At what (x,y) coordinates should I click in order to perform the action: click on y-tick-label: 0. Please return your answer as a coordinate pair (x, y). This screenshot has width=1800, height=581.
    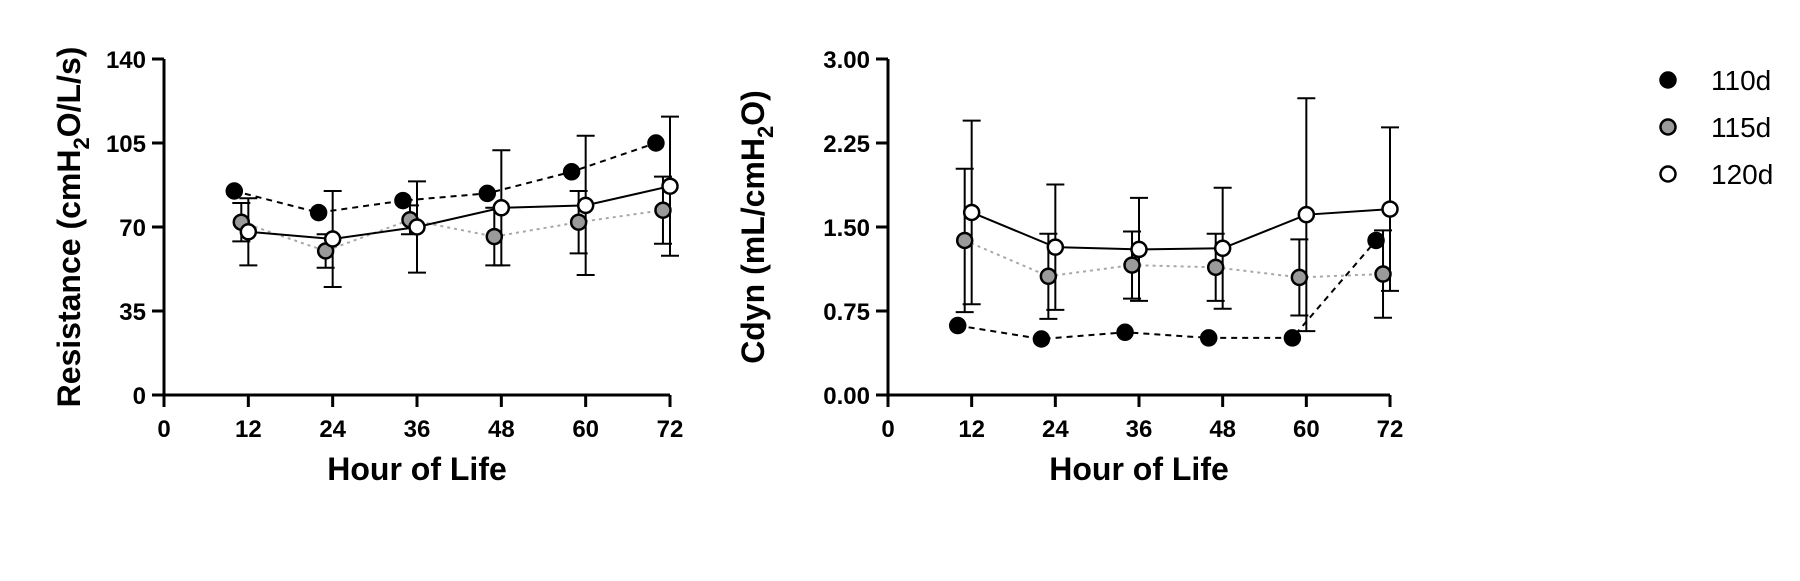
    Looking at the image, I should click on (139, 396).